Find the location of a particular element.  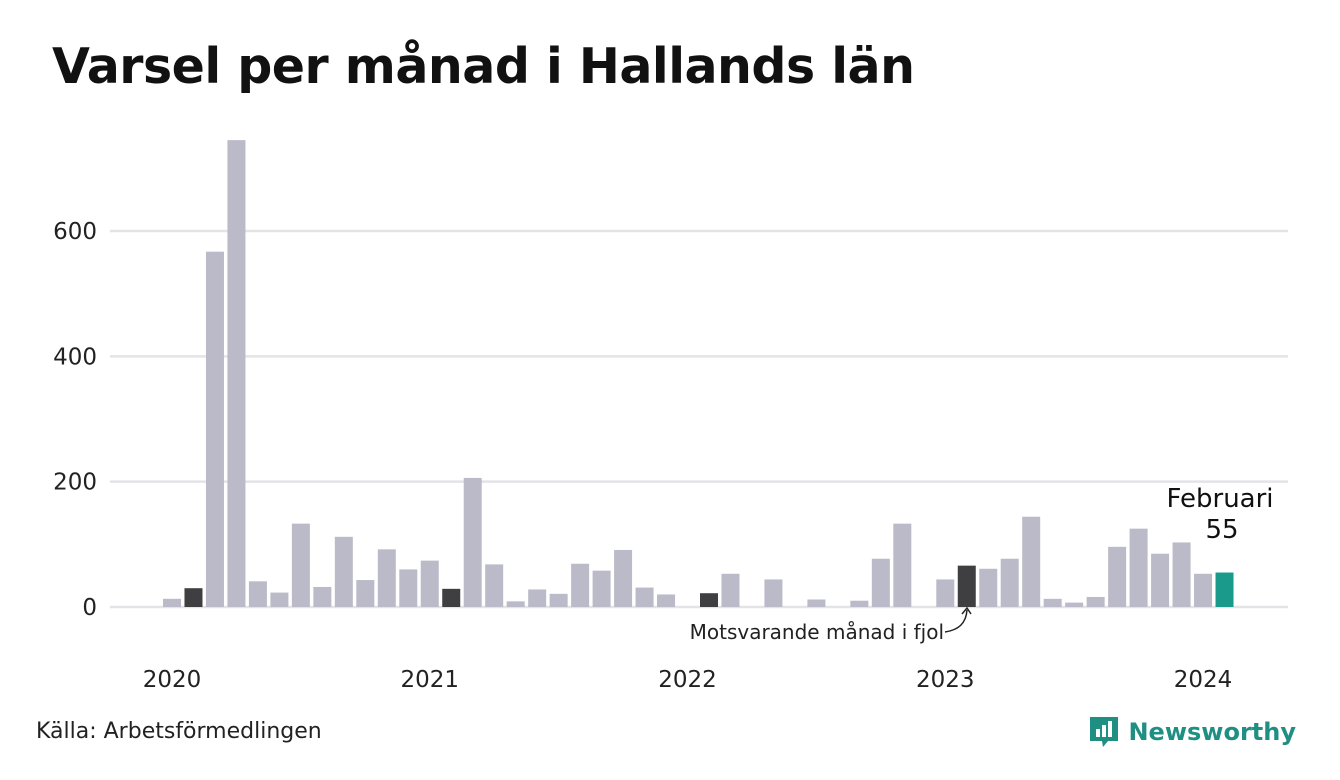

brand-logo: Newsworthy is located at coordinates (1192, 732).